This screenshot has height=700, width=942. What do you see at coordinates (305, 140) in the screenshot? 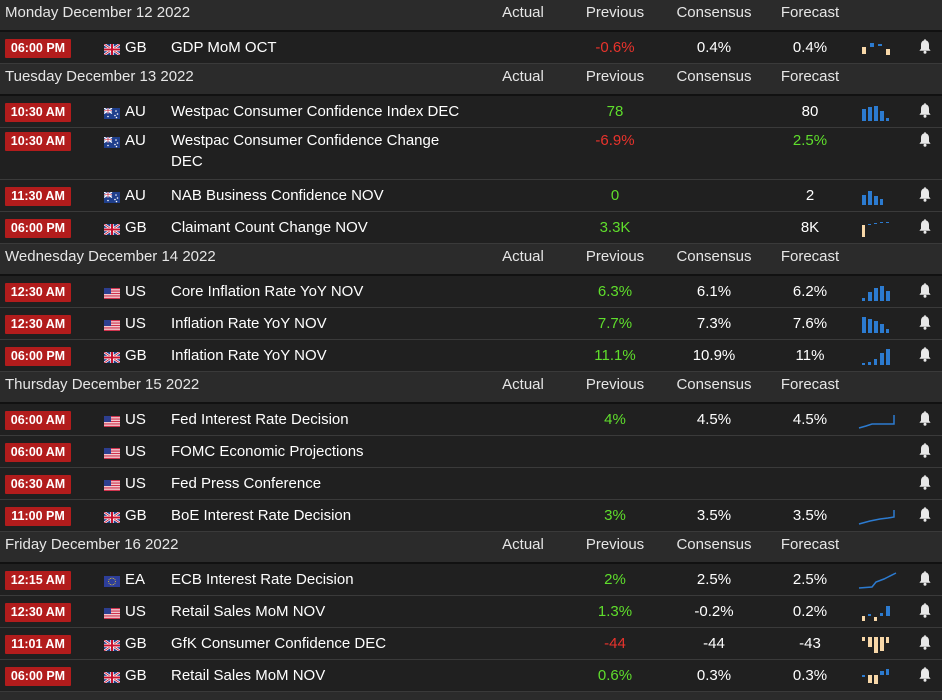
I see `event-name-line: Westpac Consumer Confidence Change` at bounding box center [305, 140].